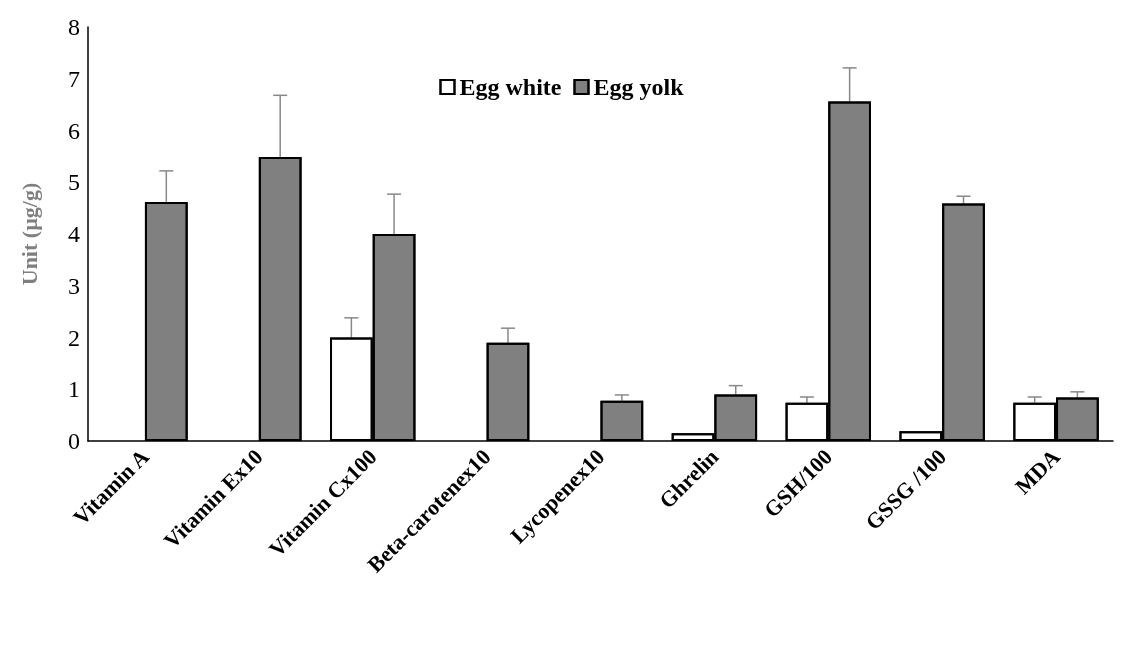 This screenshot has width=1123, height=648. What do you see at coordinates (74, 78) in the screenshot?
I see `y-tick-label: 7` at bounding box center [74, 78].